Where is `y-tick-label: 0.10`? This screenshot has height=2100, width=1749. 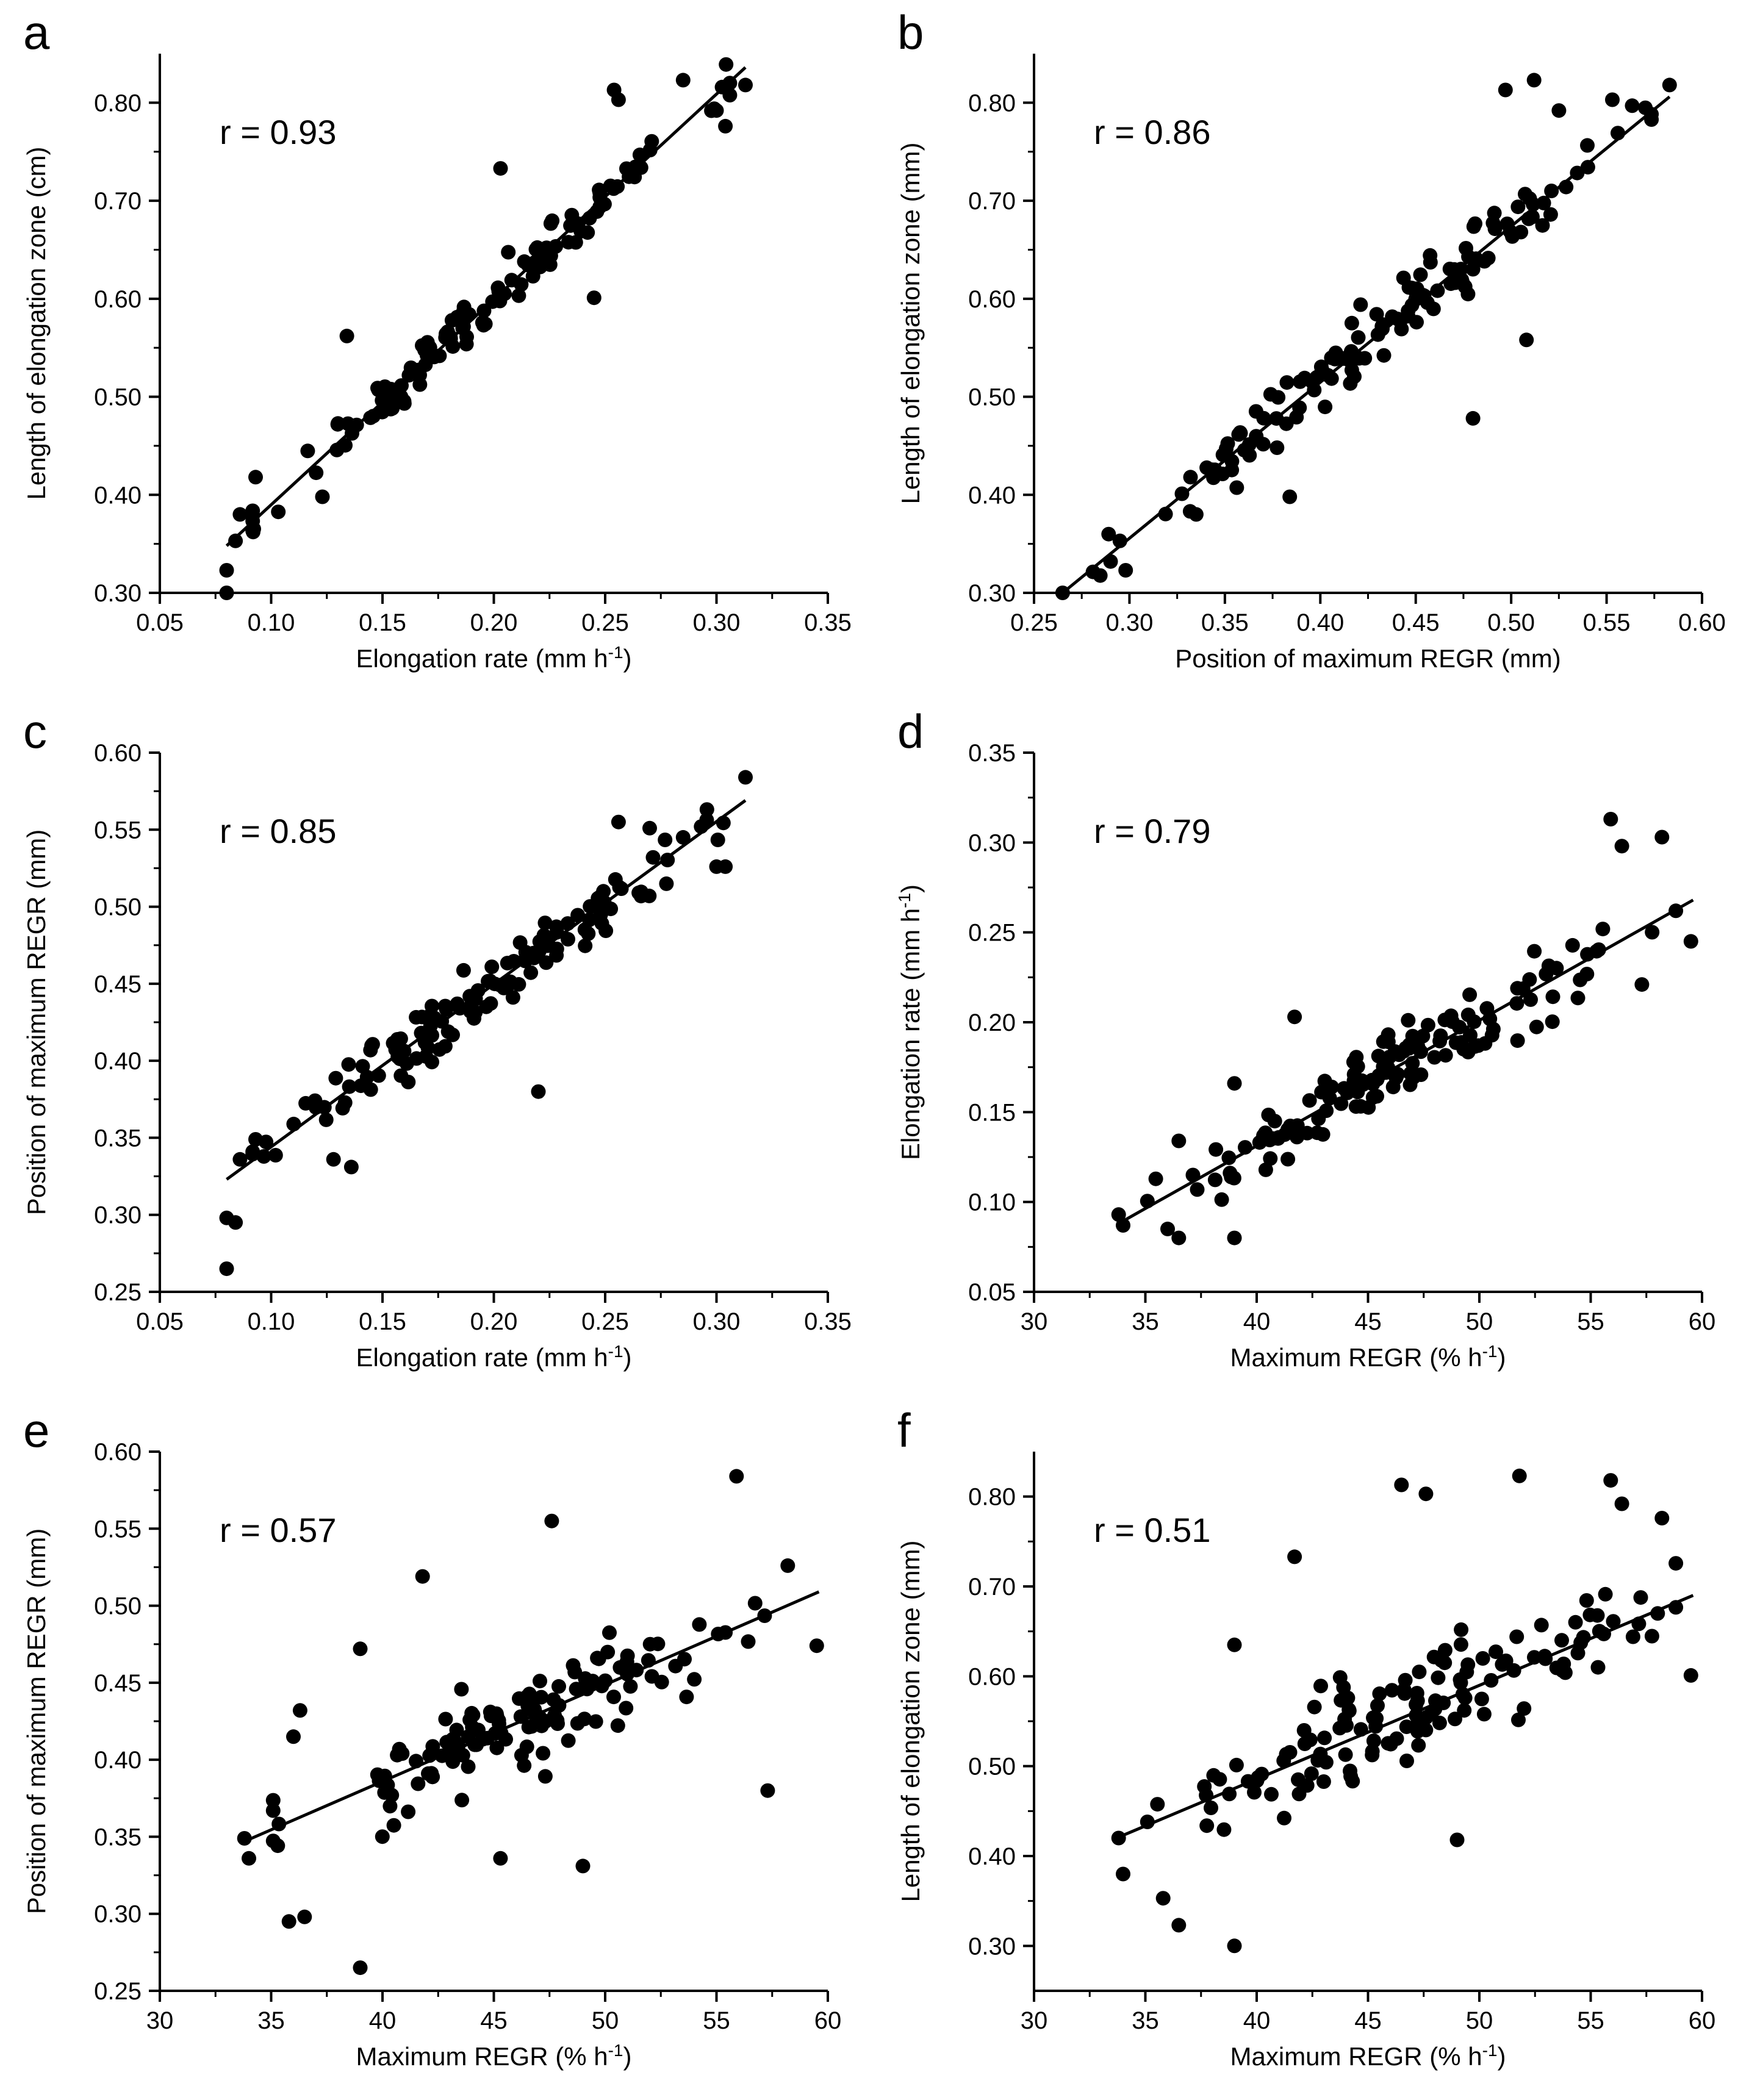 y-tick-label: 0.10 is located at coordinates (992, 1202).